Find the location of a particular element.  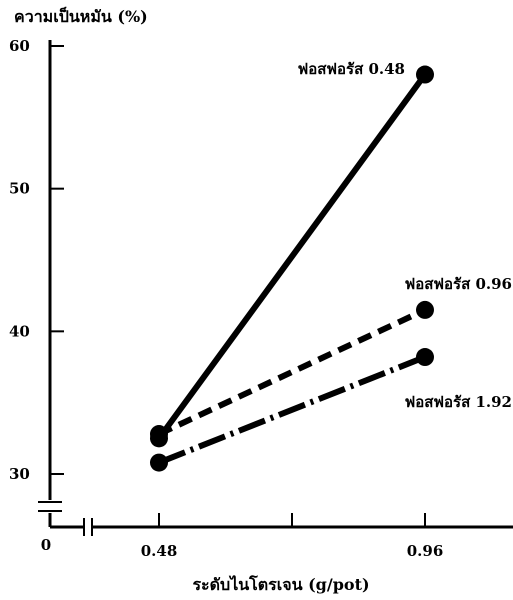

x-ticks: 0.48 0.96 is located at coordinates (292, 536).